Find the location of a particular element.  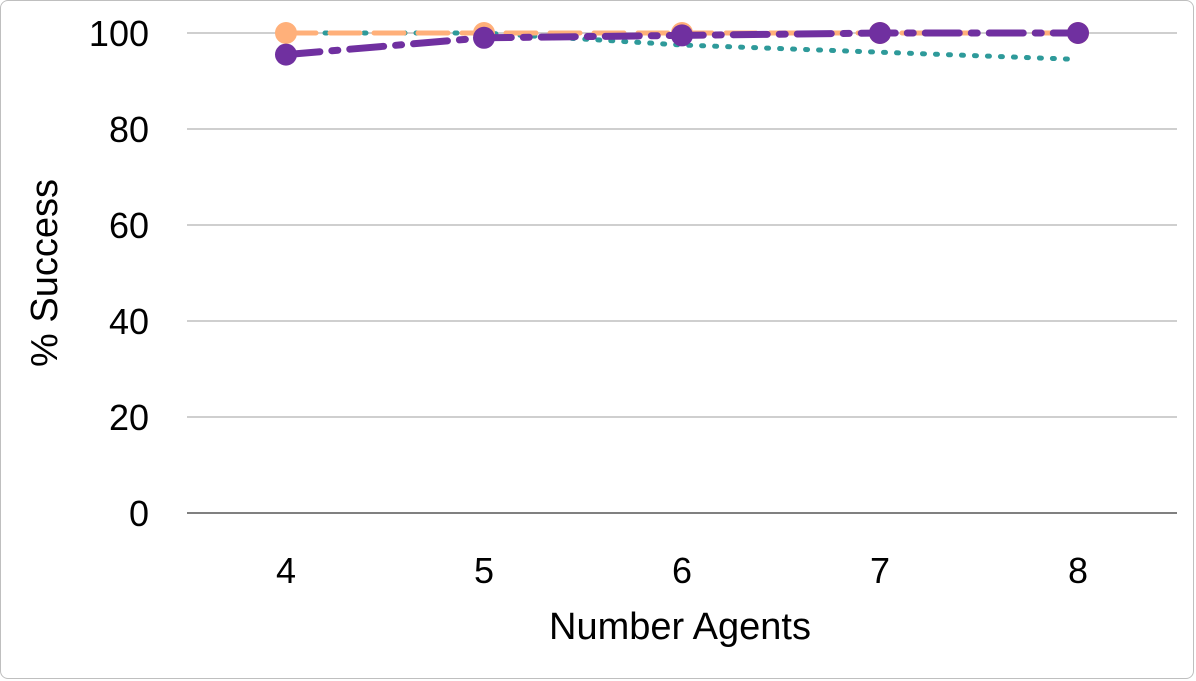

x-tick-label: 8 is located at coordinates (1078, 570).